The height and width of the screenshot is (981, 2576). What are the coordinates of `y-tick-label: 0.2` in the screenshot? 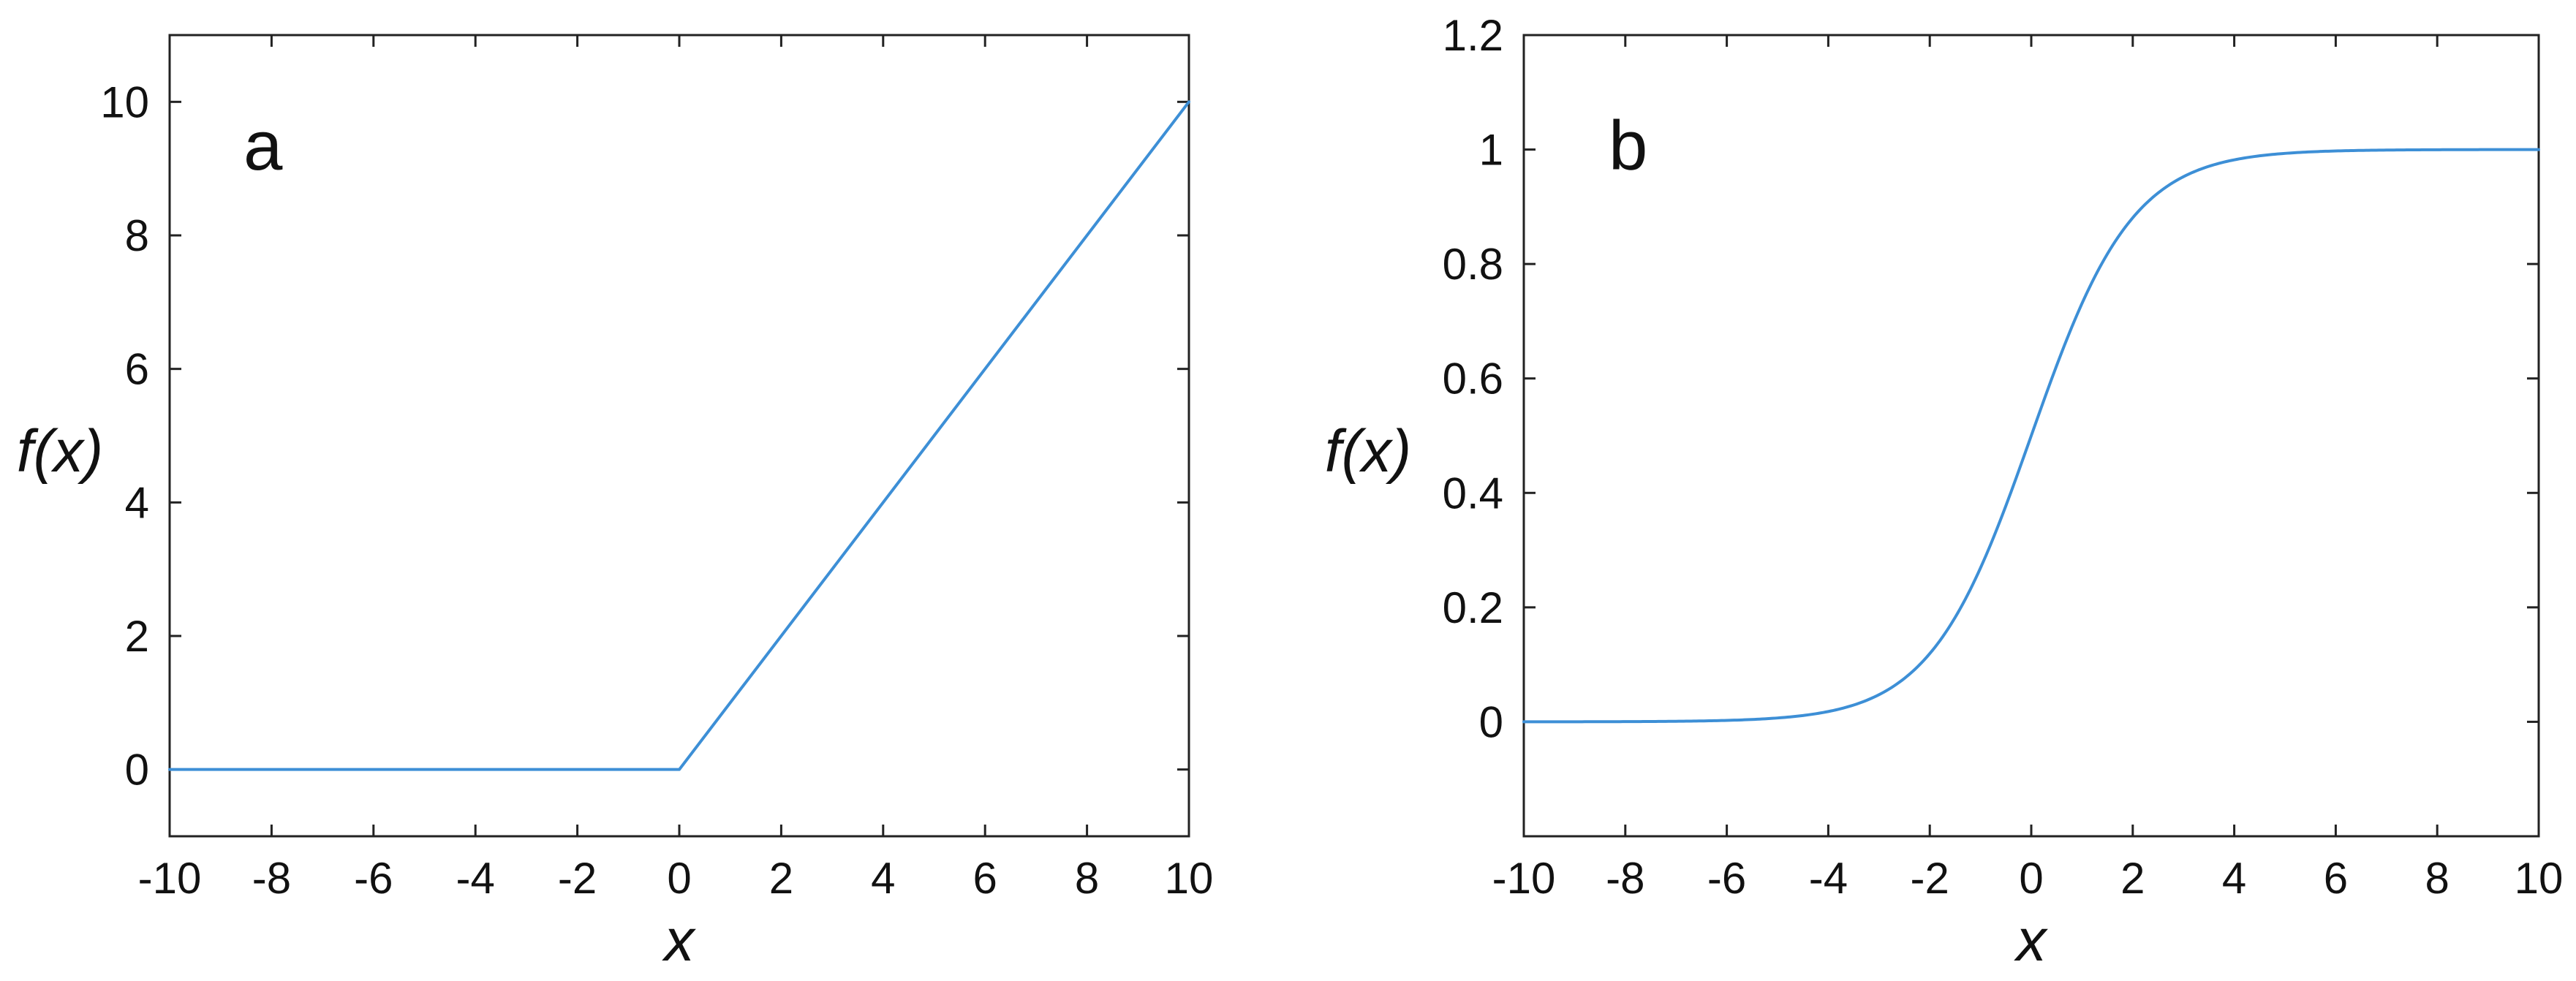 It's located at (1473, 607).